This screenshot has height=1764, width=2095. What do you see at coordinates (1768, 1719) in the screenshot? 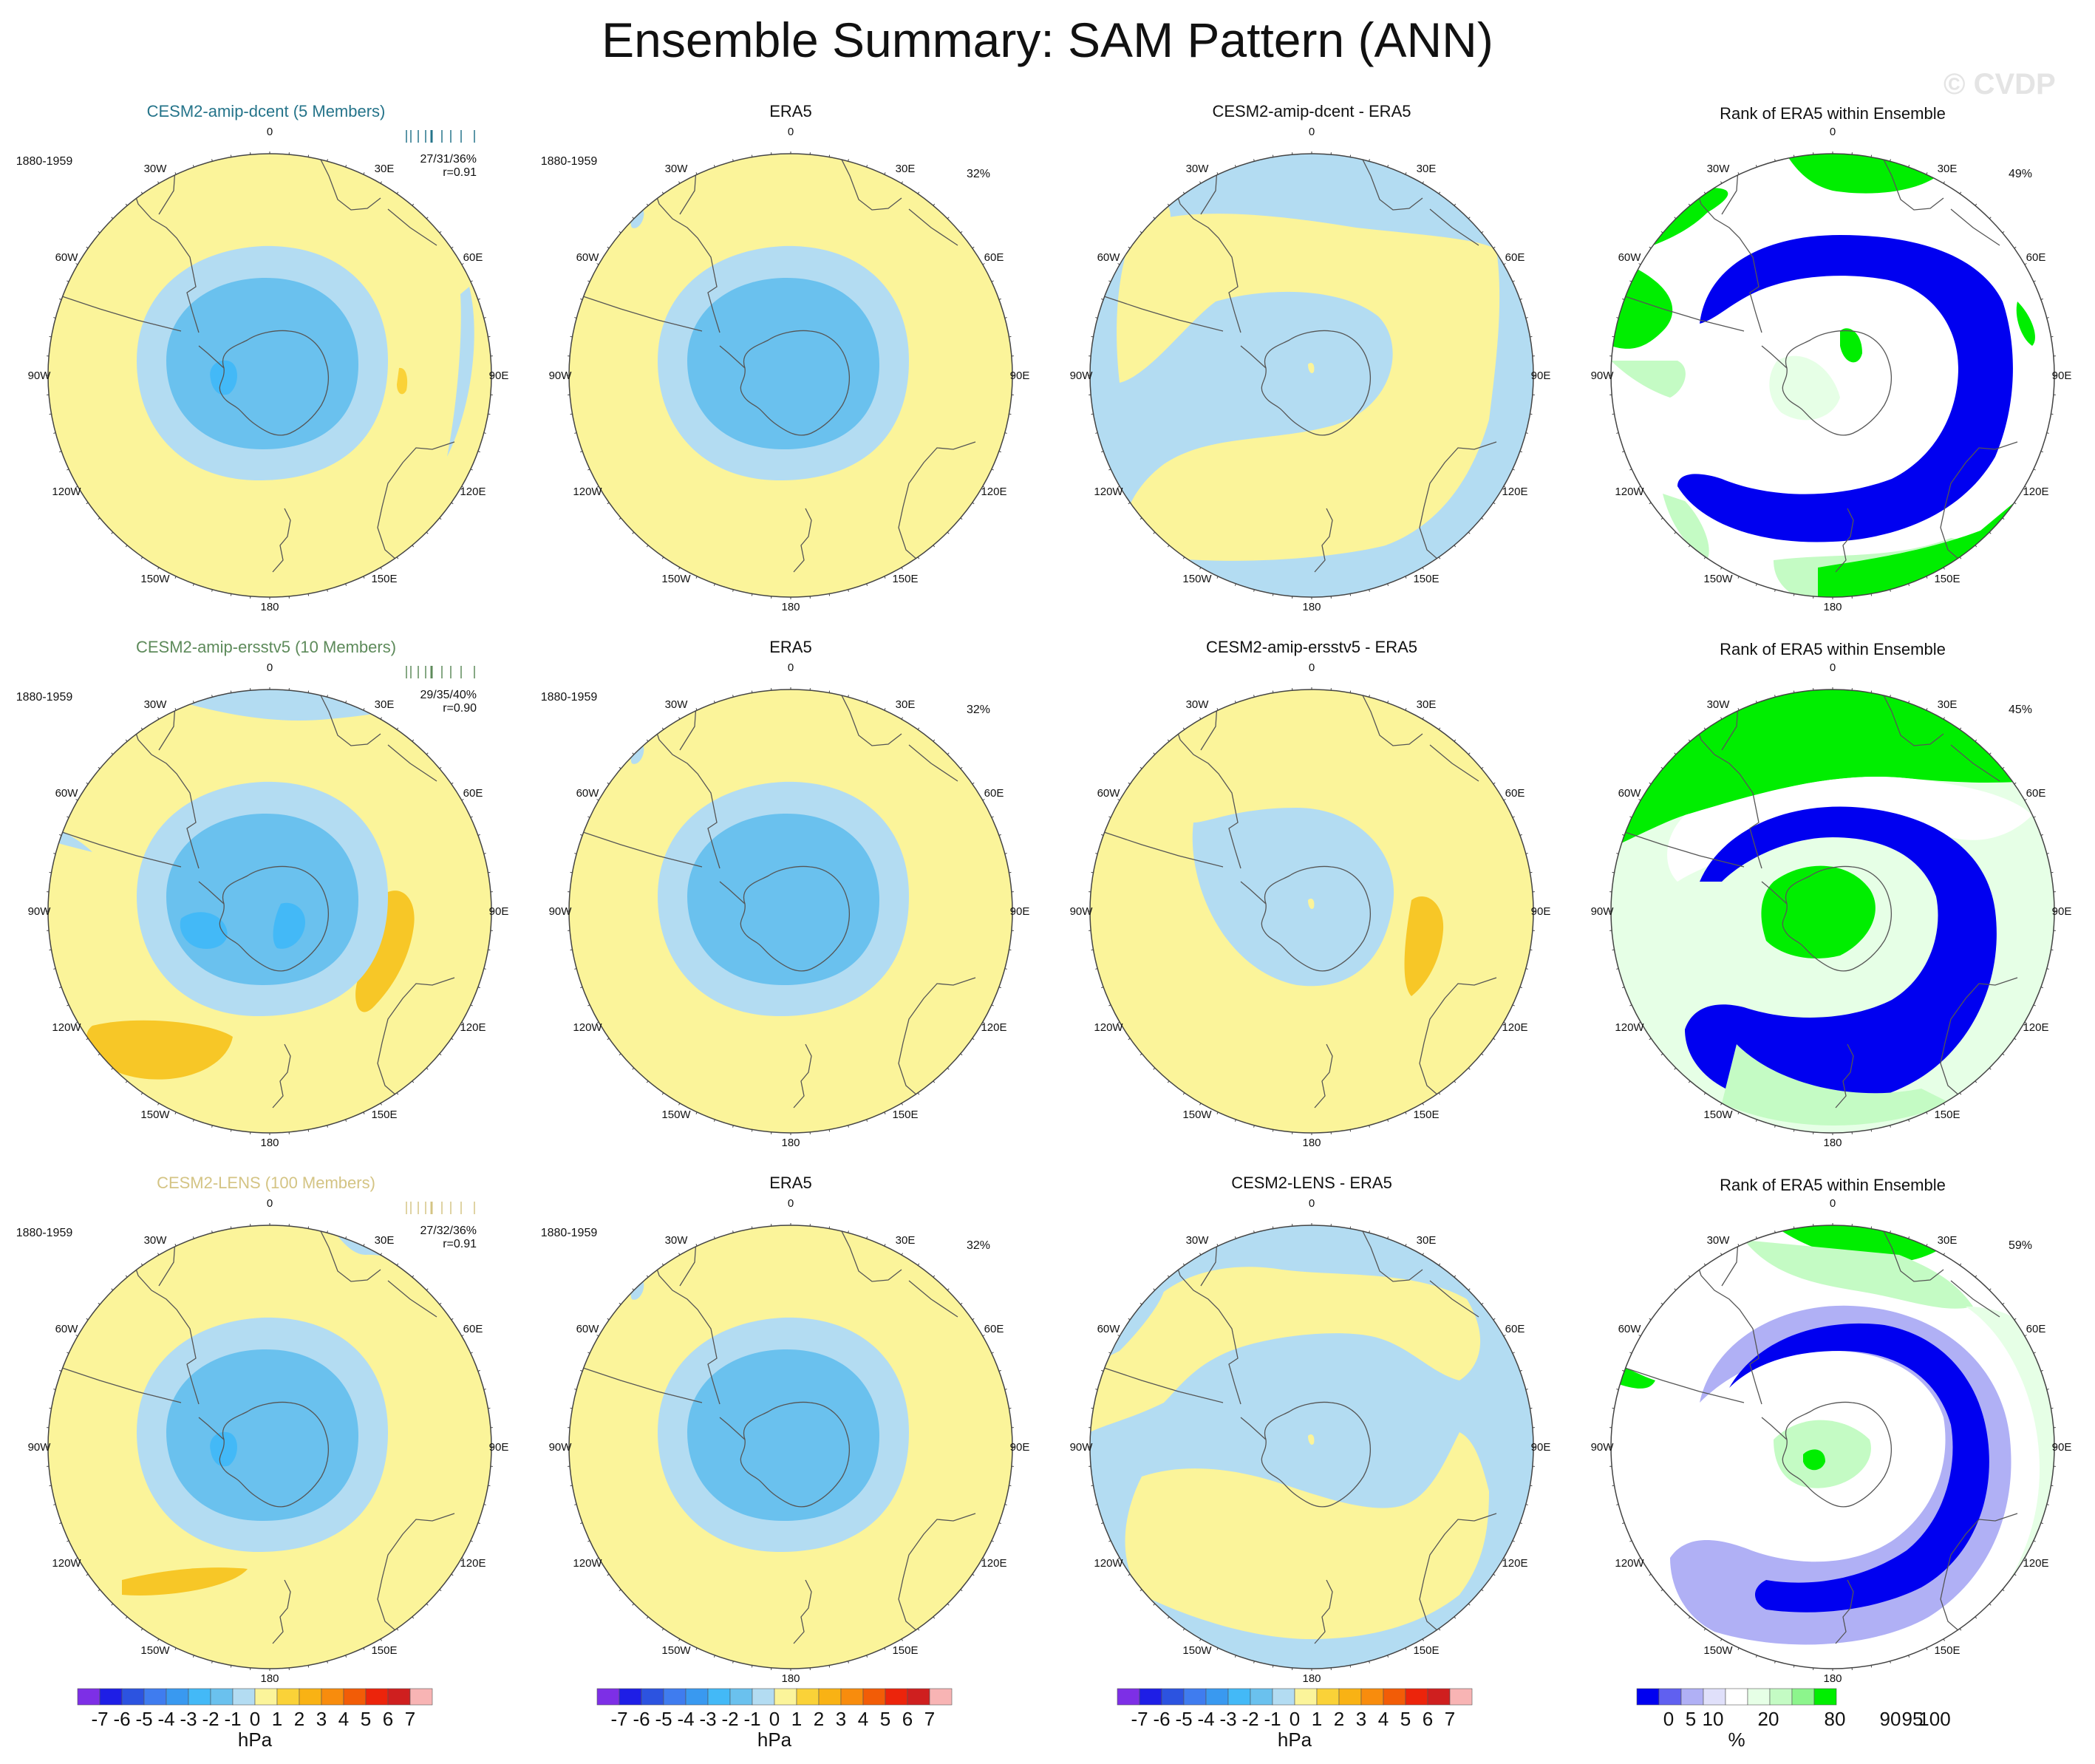
I see `colorbar-tick-label: 20` at bounding box center [1768, 1719].